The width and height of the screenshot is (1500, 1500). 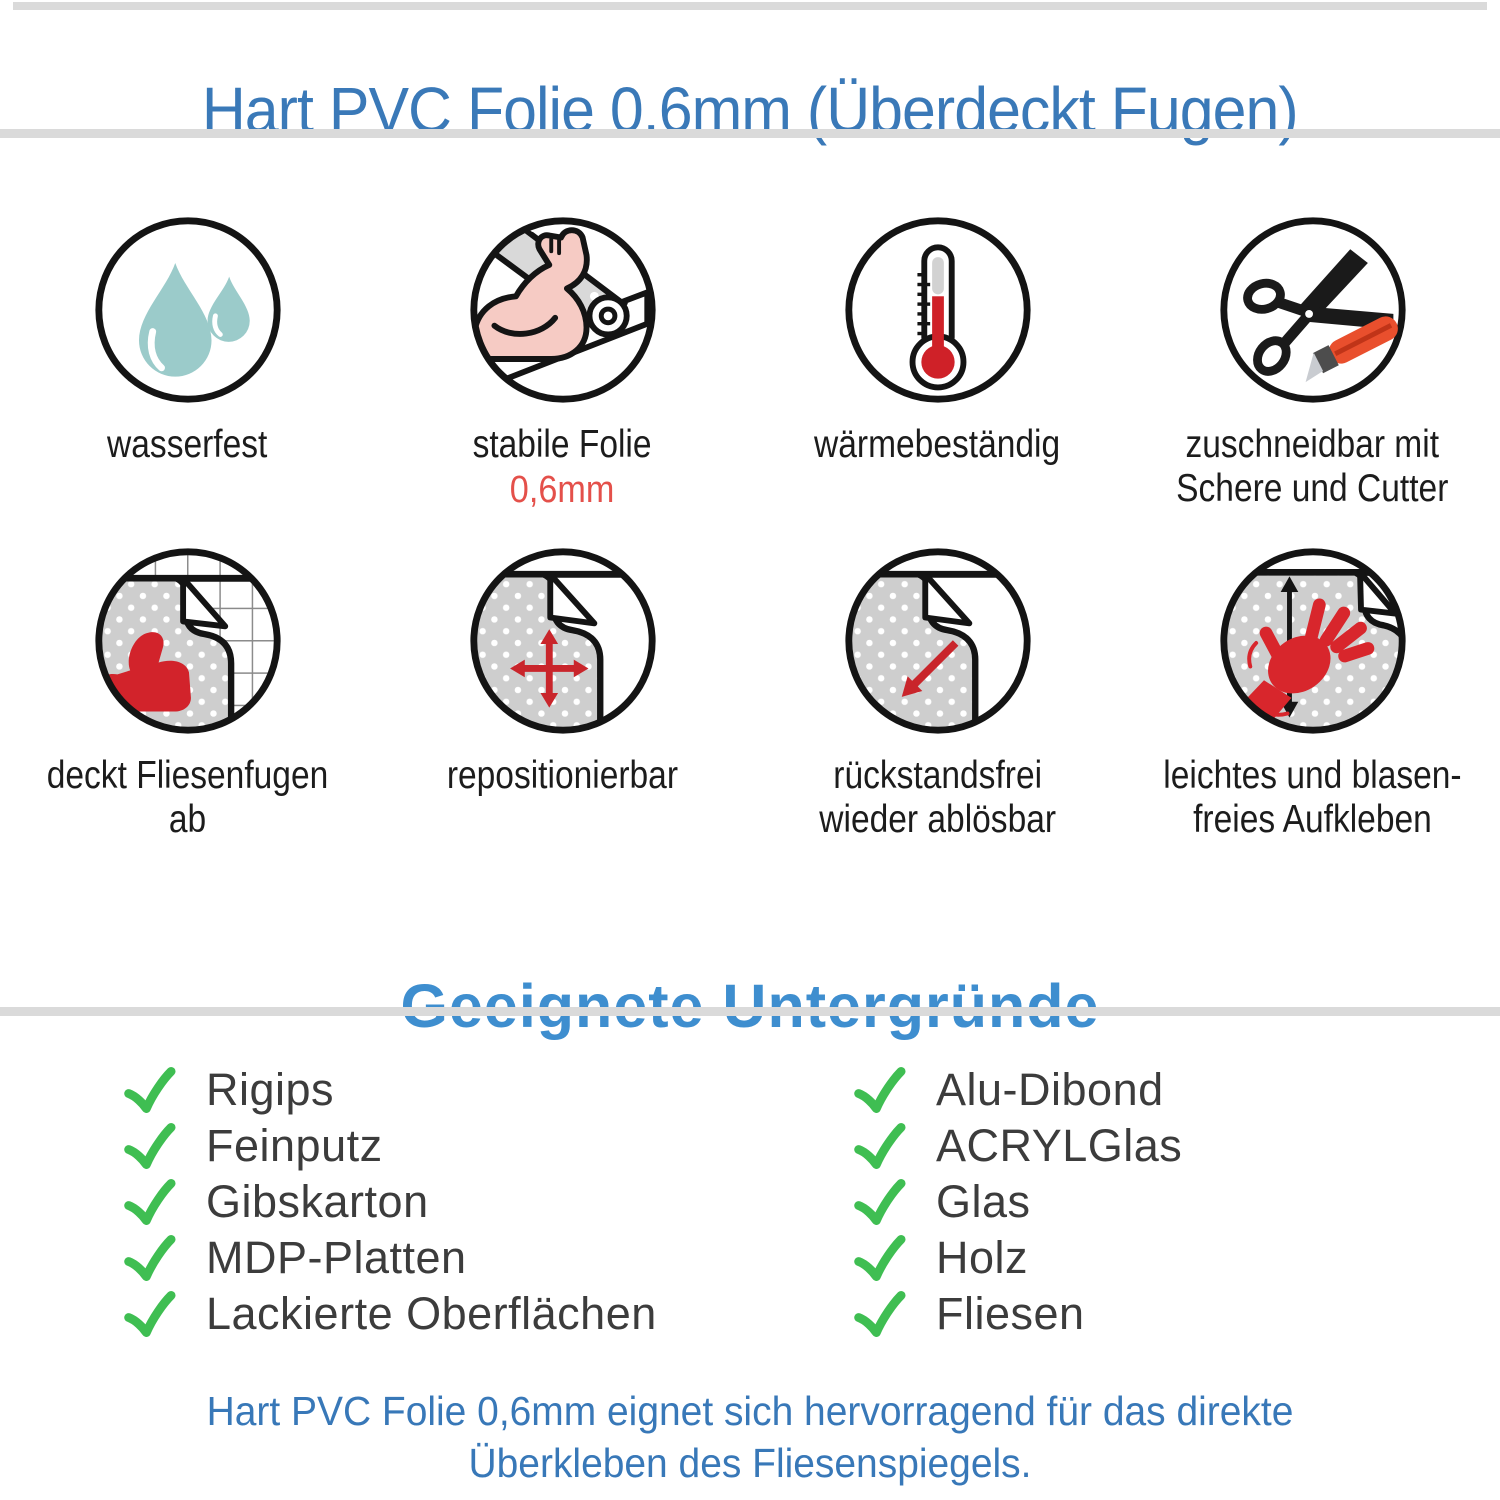 I want to click on thumb-up-tiles-icon, so click(x=187, y=641).